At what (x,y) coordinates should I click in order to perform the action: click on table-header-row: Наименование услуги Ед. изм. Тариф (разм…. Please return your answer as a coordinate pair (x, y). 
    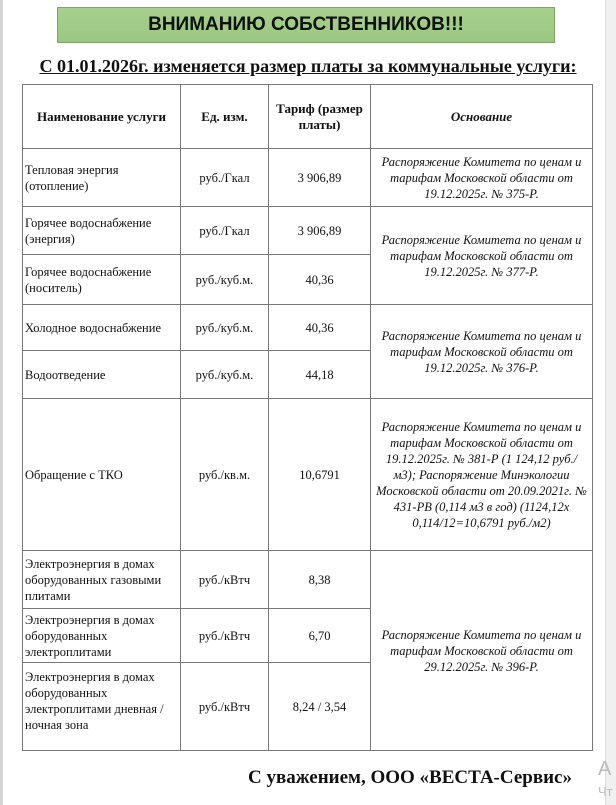
    Looking at the image, I should click on (307, 116).